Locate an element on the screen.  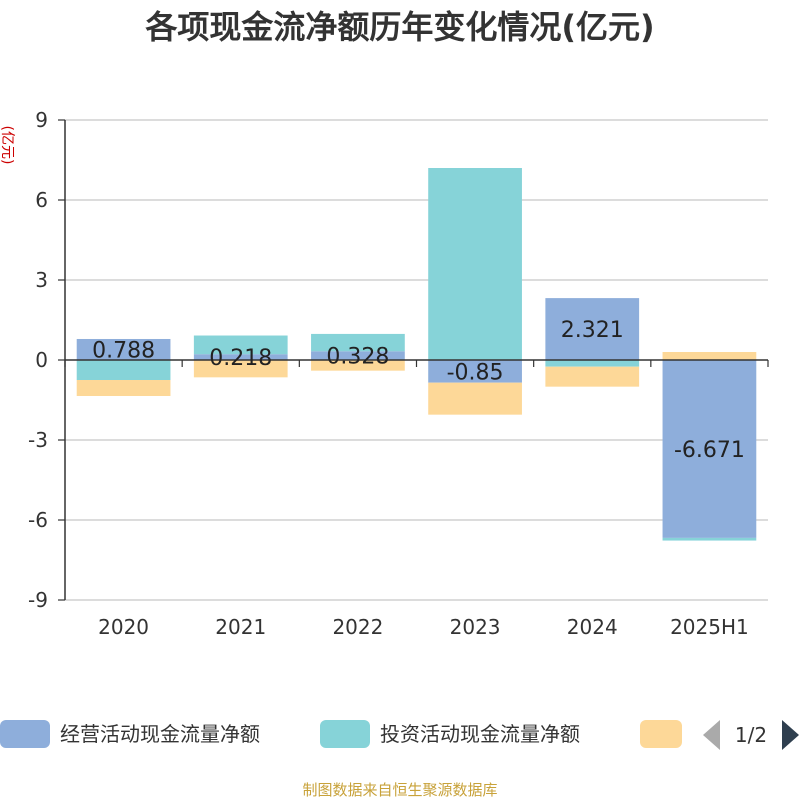
bar-series-1-2022 is located at coordinates (358, 342).